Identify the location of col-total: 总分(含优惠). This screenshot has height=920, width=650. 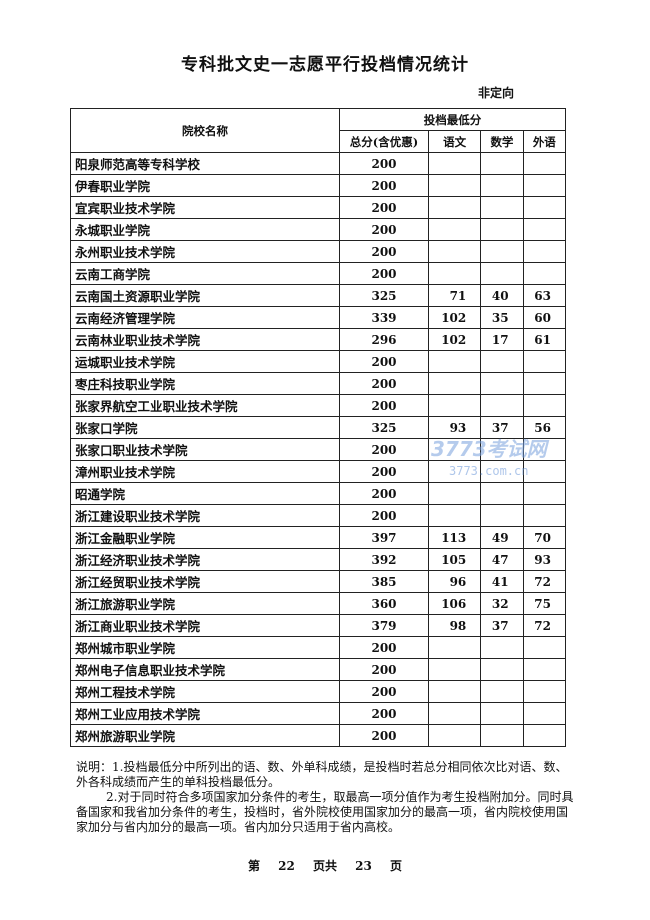
(384, 141).